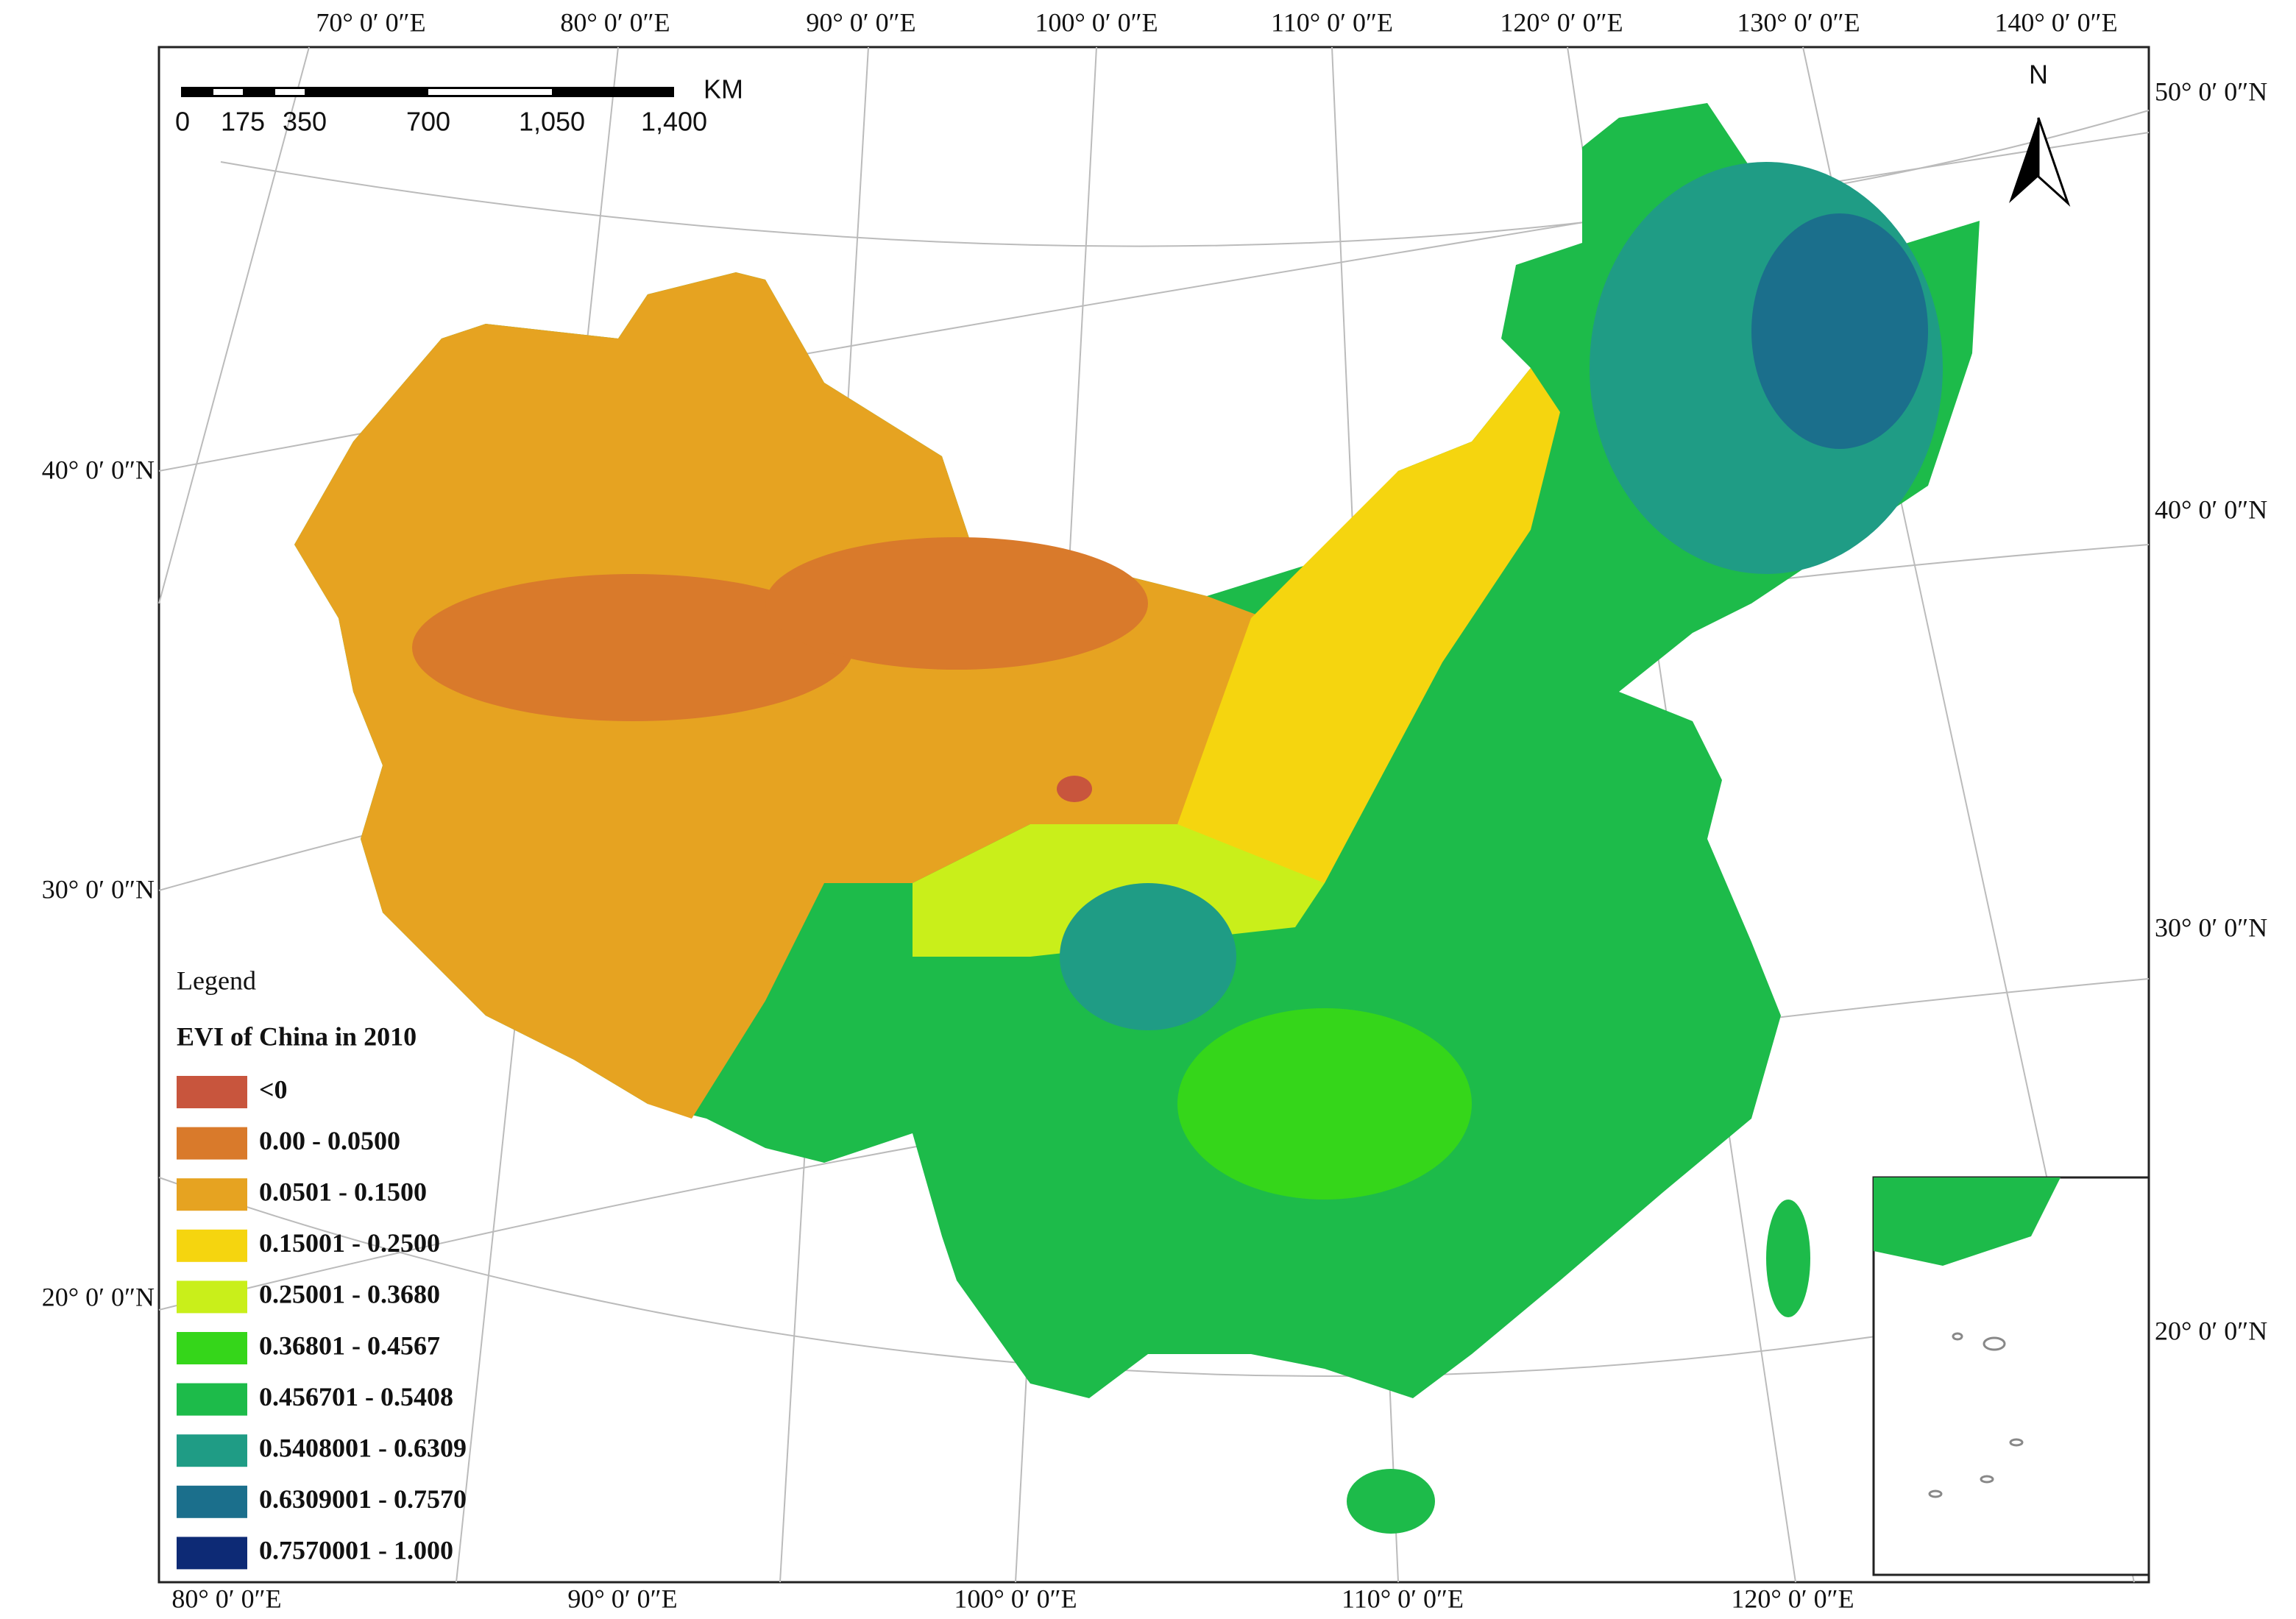 Image resolution: width=2296 pixels, height=1619 pixels. Describe the element at coordinates (273, 1089) in the screenshot. I see `legend-label: <0` at that location.